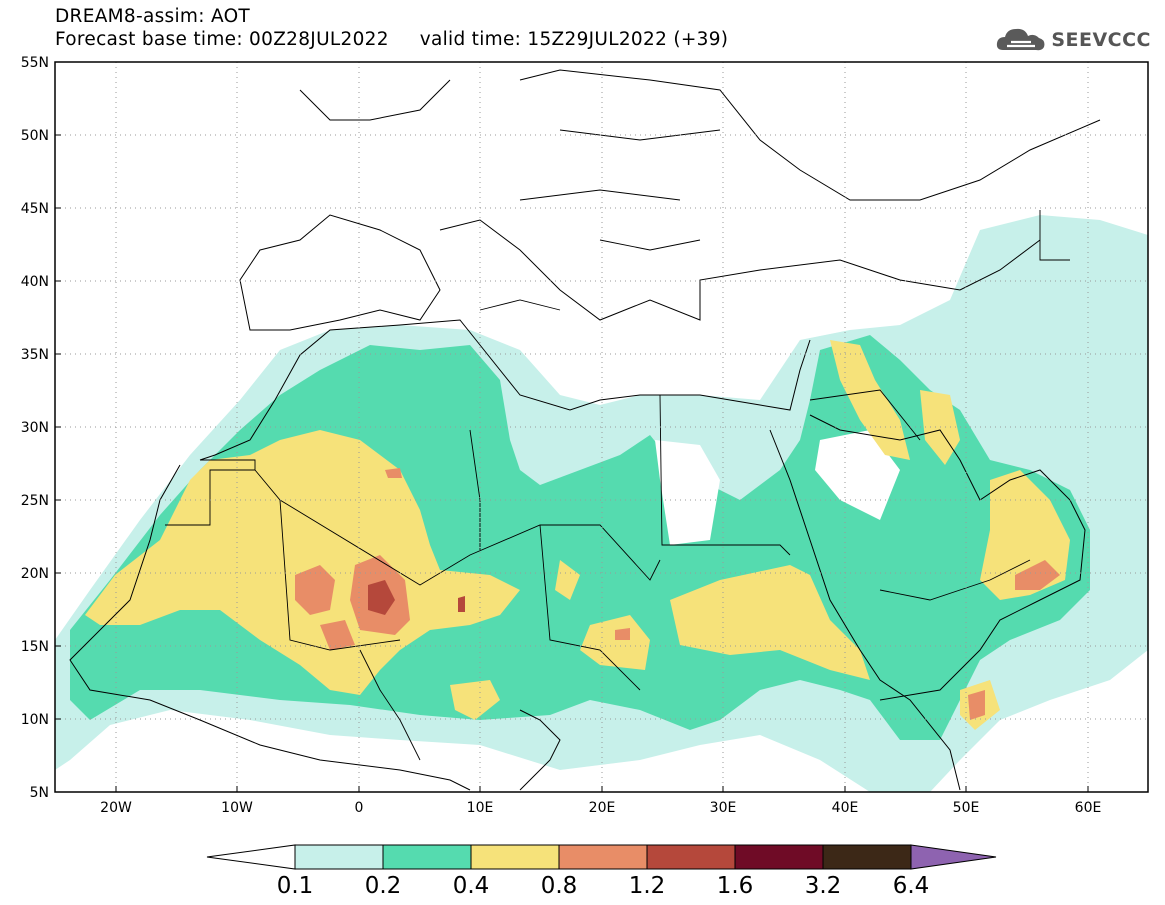  What do you see at coordinates (480, 808) in the screenshot?
I see `lon-label: 10E` at bounding box center [480, 808].